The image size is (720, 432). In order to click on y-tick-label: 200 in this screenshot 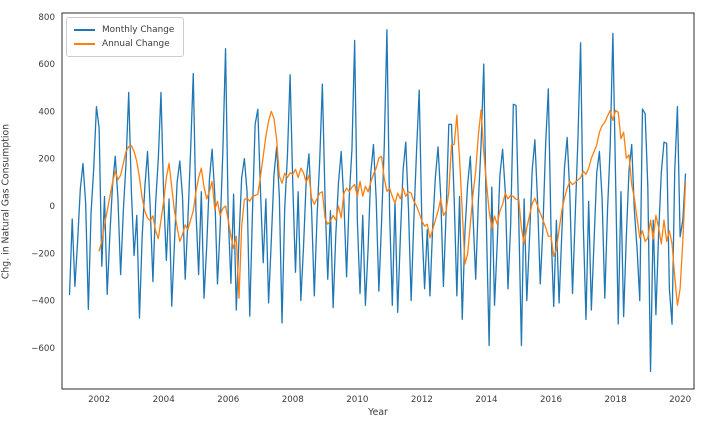, I will do `click(46, 160)`.